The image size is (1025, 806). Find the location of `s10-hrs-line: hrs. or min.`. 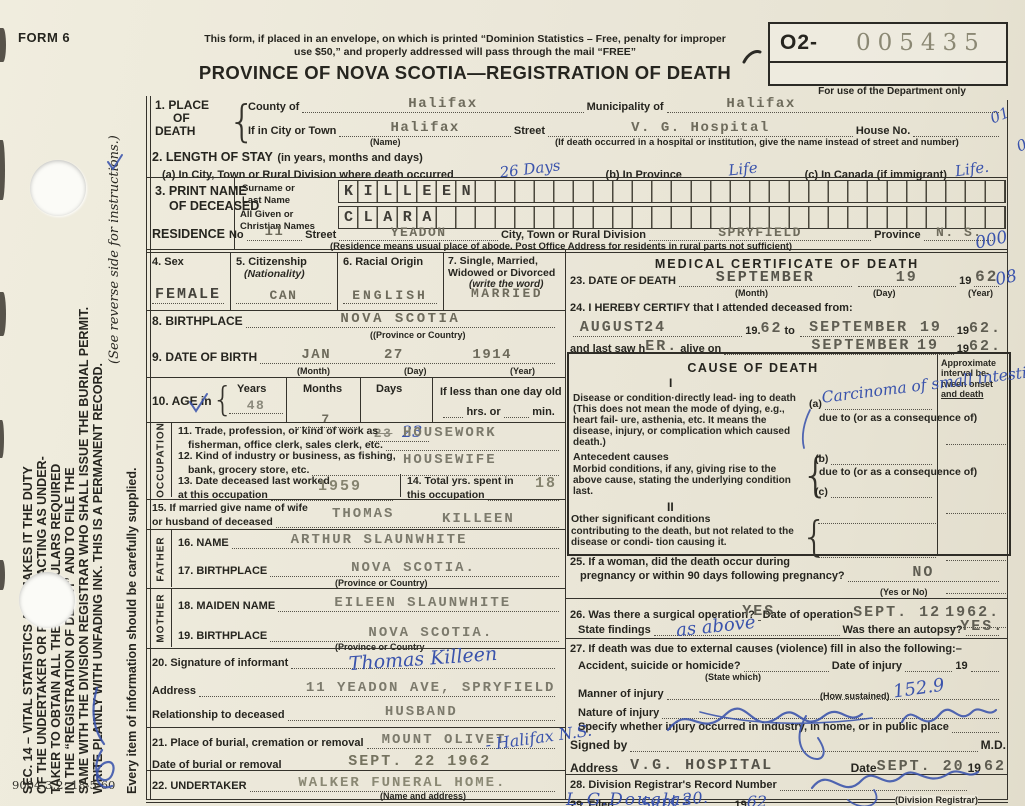

s10-hrs-line: hrs. or min. is located at coordinates (500, 411).